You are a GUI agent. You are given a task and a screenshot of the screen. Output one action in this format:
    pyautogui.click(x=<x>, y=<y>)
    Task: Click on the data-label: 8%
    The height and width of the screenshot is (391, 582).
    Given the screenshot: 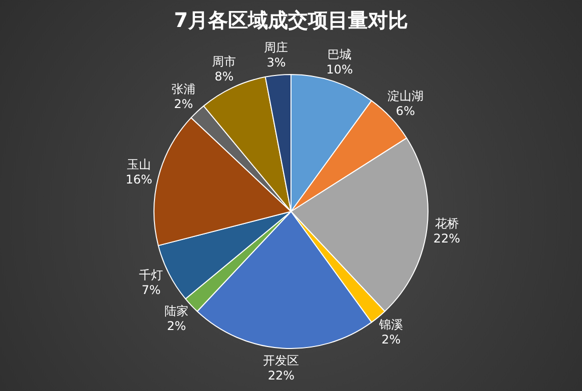 What is the action you would take?
    pyautogui.click(x=224, y=77)
    